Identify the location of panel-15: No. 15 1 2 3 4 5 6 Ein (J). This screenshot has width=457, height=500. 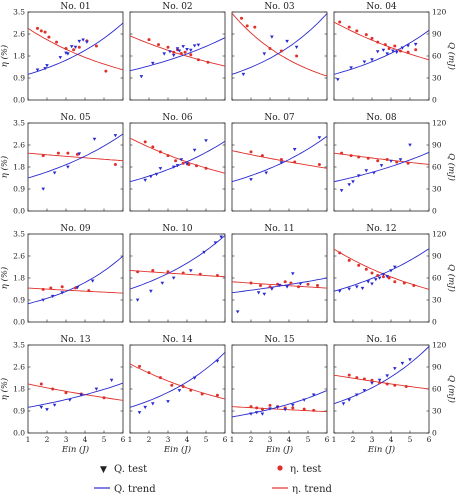
(280, 395).